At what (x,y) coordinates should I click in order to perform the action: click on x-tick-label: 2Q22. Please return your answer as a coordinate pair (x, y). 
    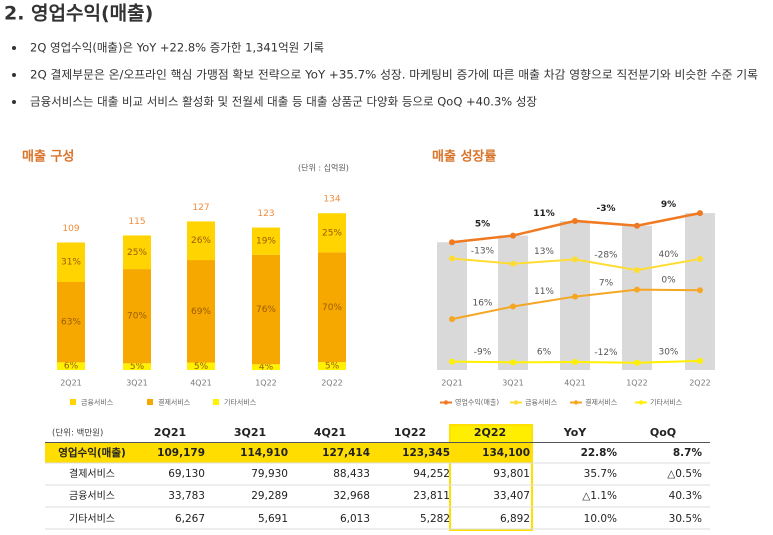
    Looking at the image, I should click on (332, 383).